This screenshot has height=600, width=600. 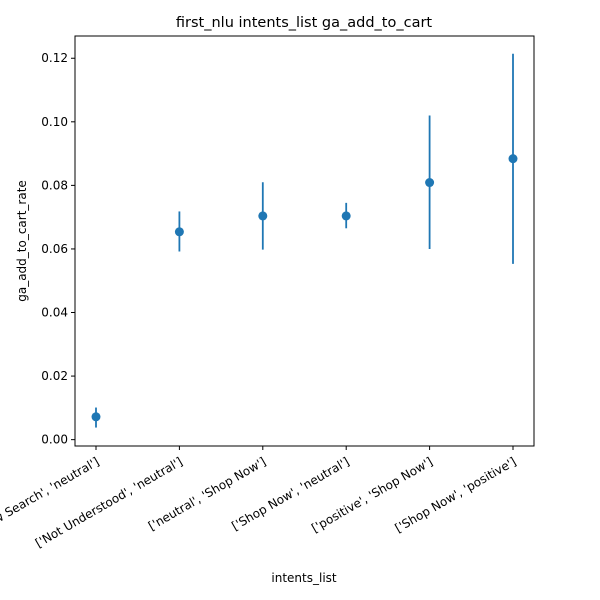 What do you see at coordinates (54, 249) in the screenshot?
I see `y-tick-label: 0.06` at bounding box center [54, 249].